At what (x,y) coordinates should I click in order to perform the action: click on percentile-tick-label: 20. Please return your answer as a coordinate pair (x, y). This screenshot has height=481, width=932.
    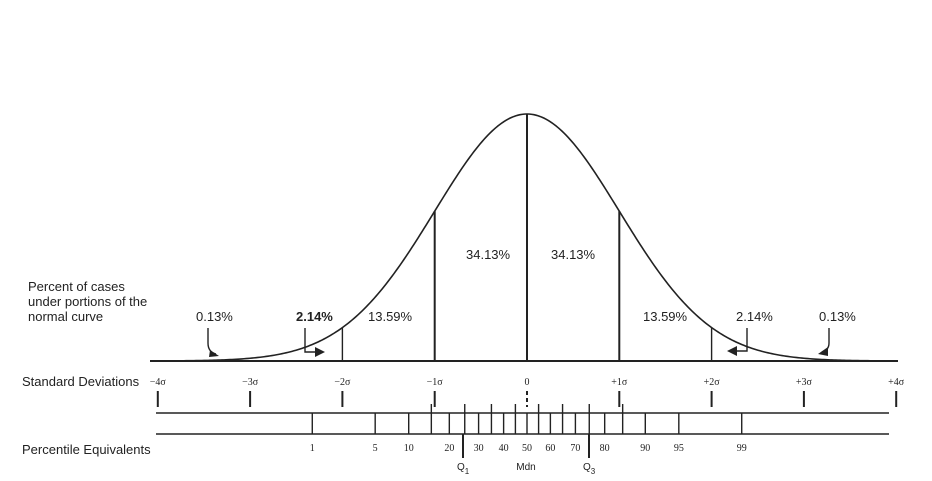
    Looking at the image, I should click on (449, 448).